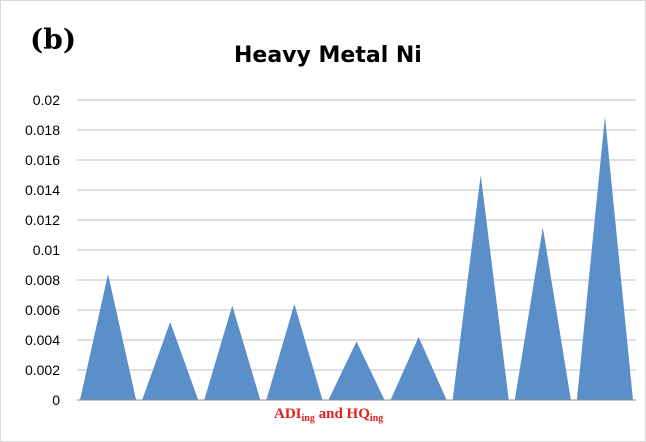 The height and width of the screenshot is (442, 646). Describe the element at coordinates (42, 340) in the screenshot. I see `y-tick-label: 0.004` at that location.